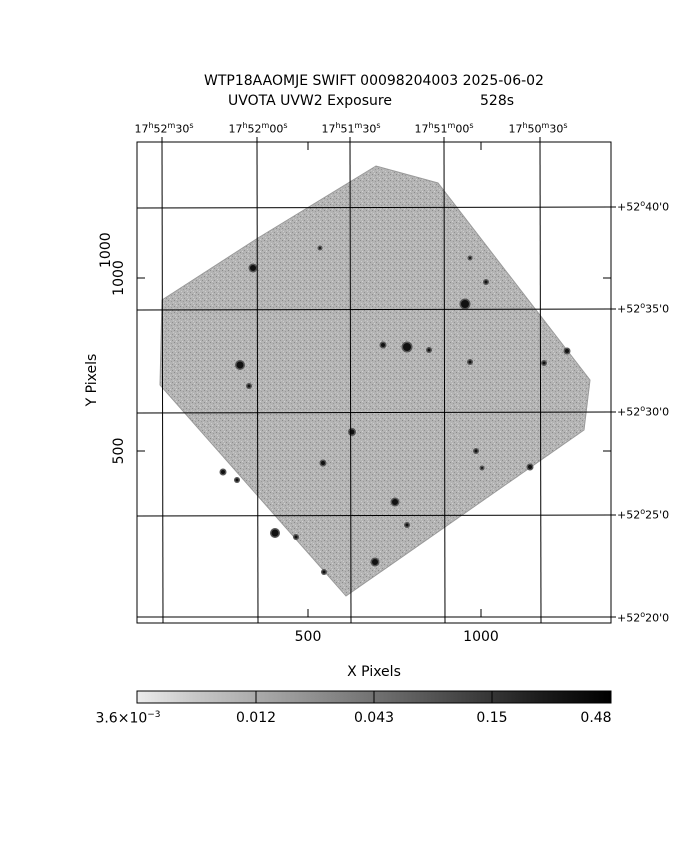 This screenshot has width=680, height=850. I want to click on ra-label: 17h51m30s, so click(351, 128).